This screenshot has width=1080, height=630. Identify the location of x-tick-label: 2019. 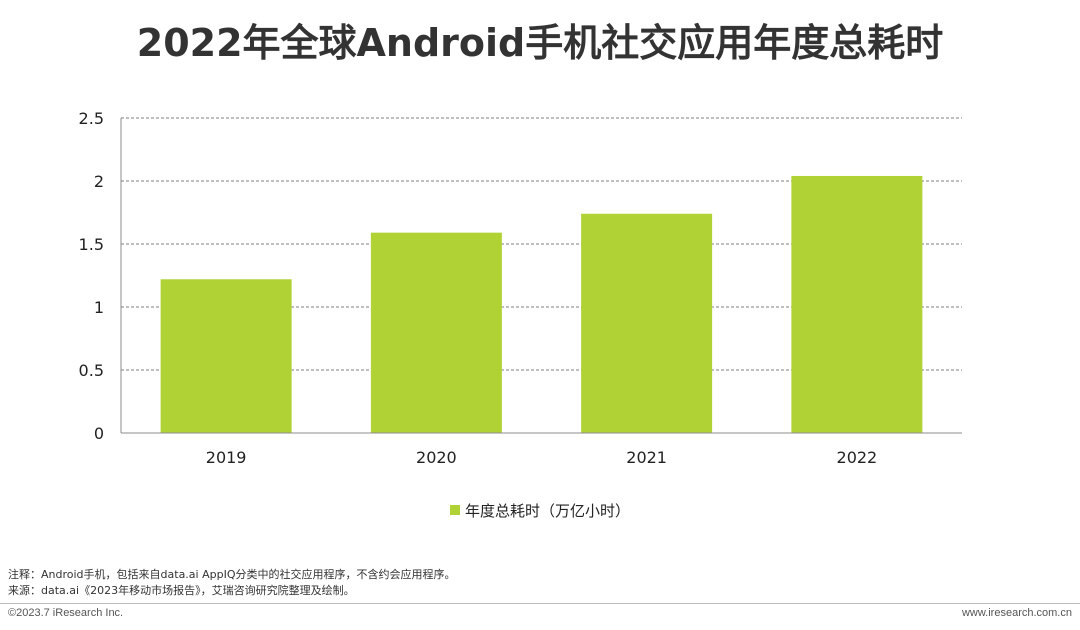
(226, 457).